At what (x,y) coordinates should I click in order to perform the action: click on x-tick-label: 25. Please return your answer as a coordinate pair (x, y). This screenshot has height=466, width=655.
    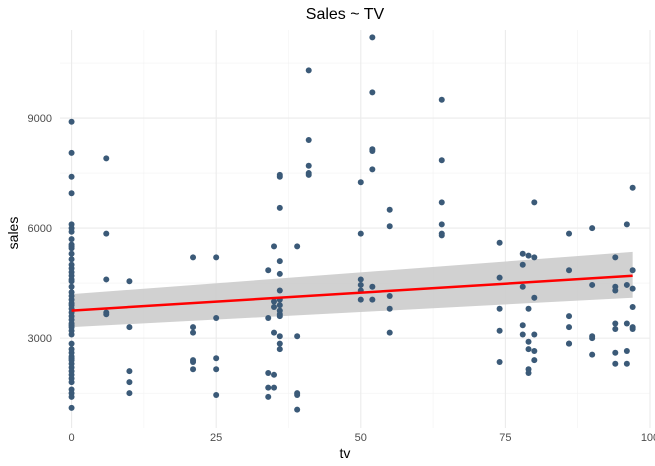
    Looking at the image, I should click on (216, 438).